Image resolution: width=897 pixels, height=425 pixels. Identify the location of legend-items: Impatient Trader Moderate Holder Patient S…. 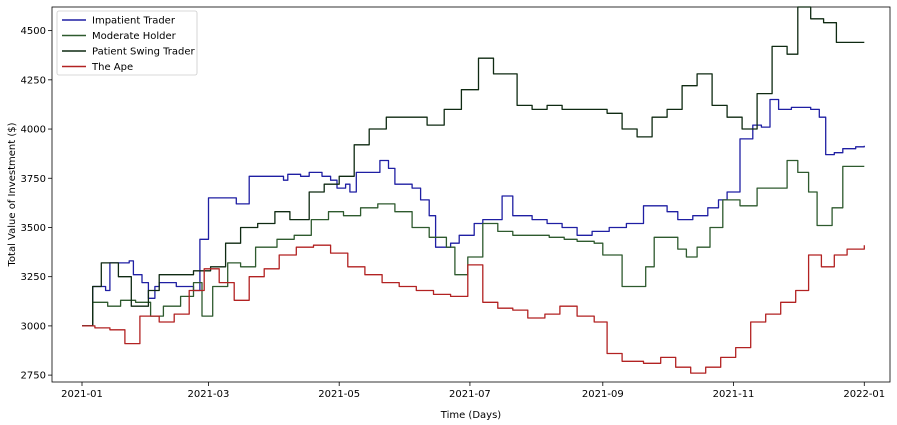
(129, 44).